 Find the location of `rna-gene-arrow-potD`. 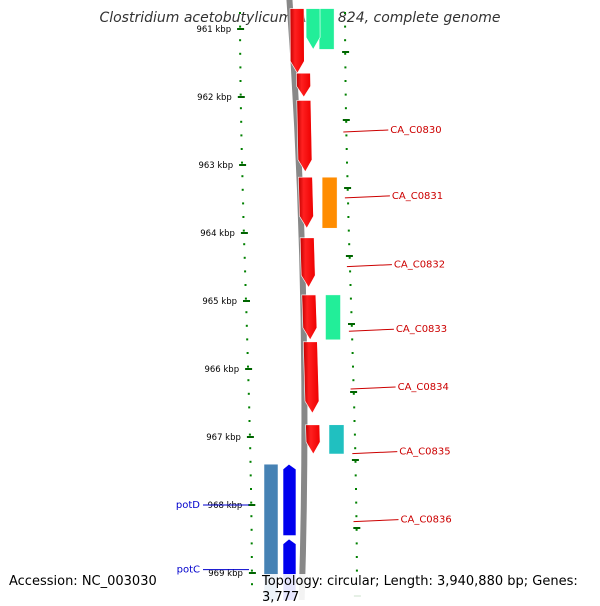

rna-gene-arrow-potD is located at coordinates (289, 499).